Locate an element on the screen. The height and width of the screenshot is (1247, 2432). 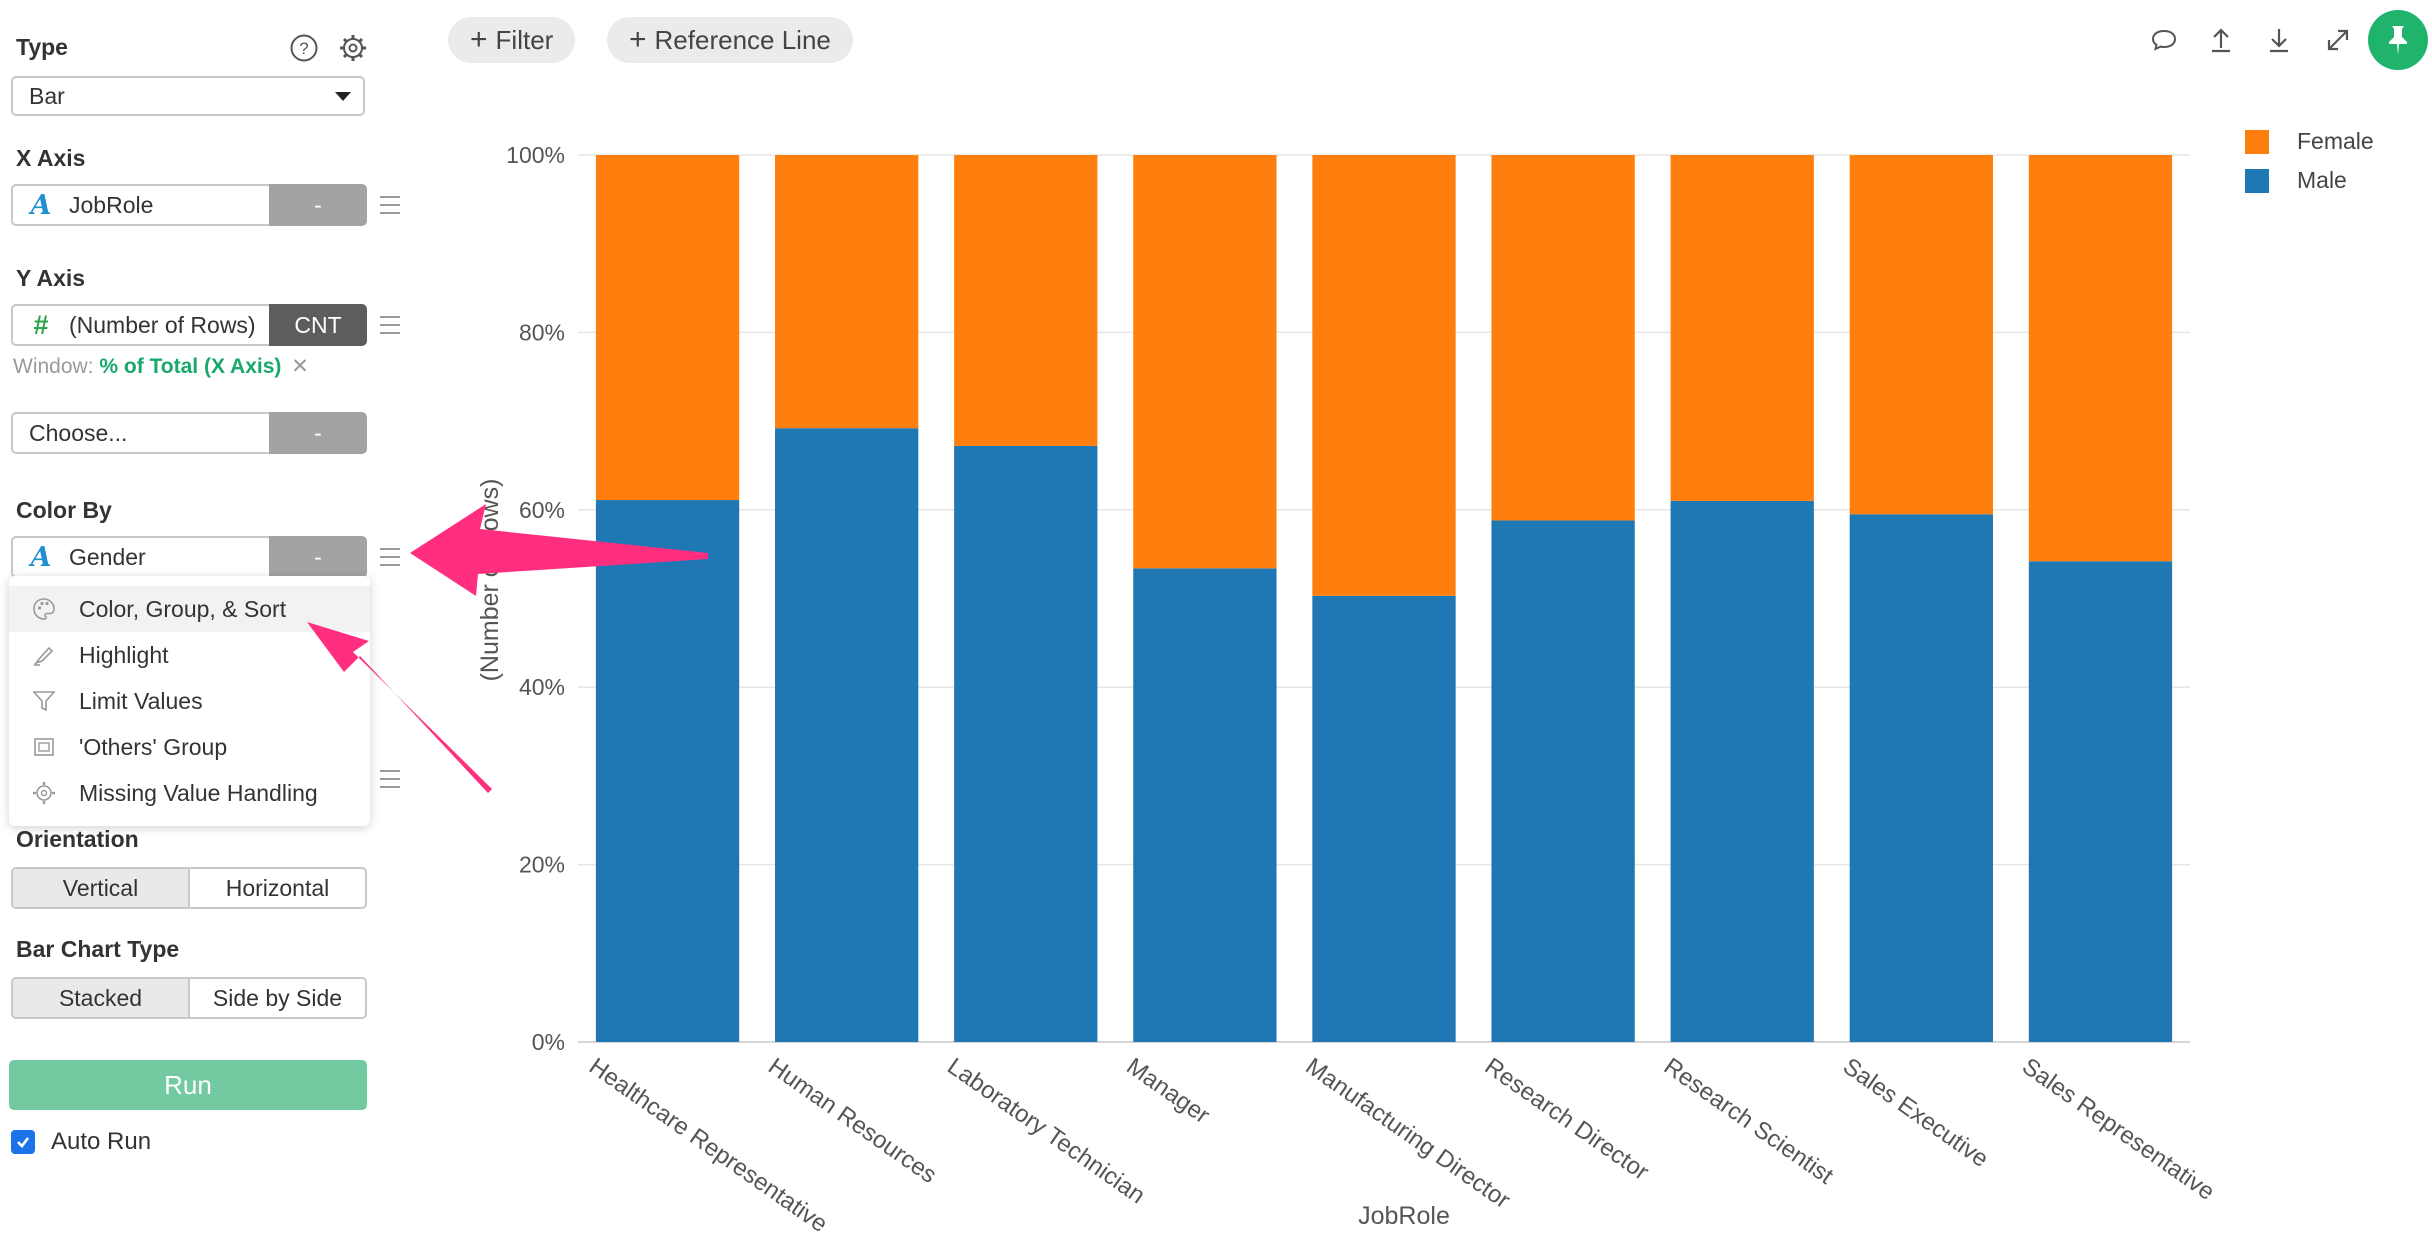
help-icon: ? is located at coordinates (304, 48).